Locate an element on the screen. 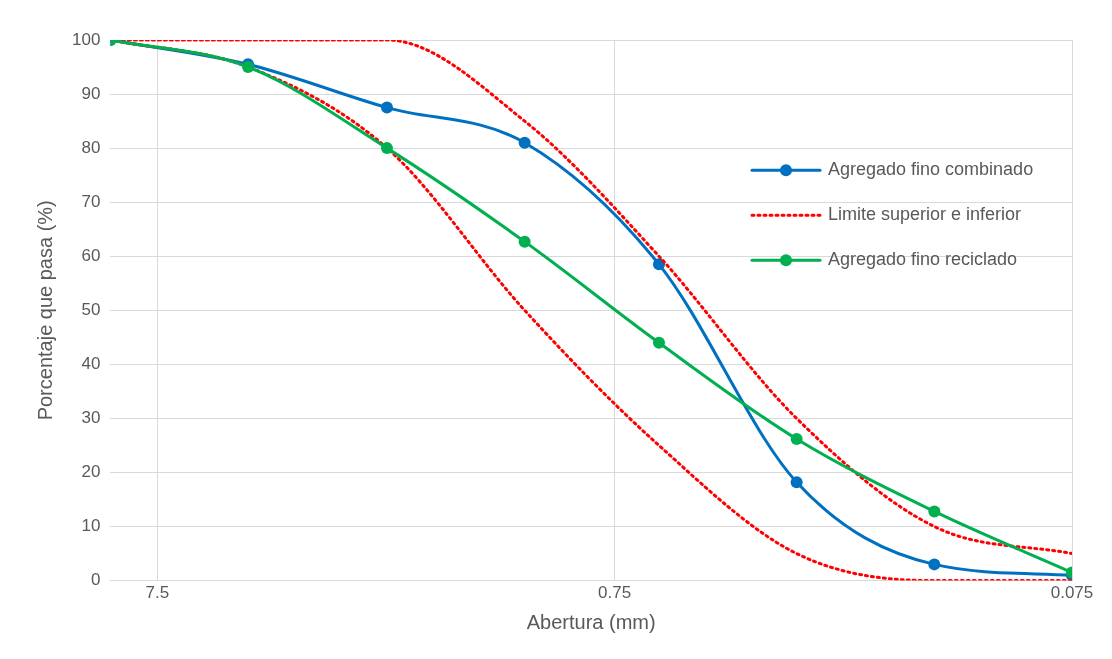 The width and height of the screenshot is (1112, 659). x-axis-title: Abertura (mm) is located at coordinates (591, 621).